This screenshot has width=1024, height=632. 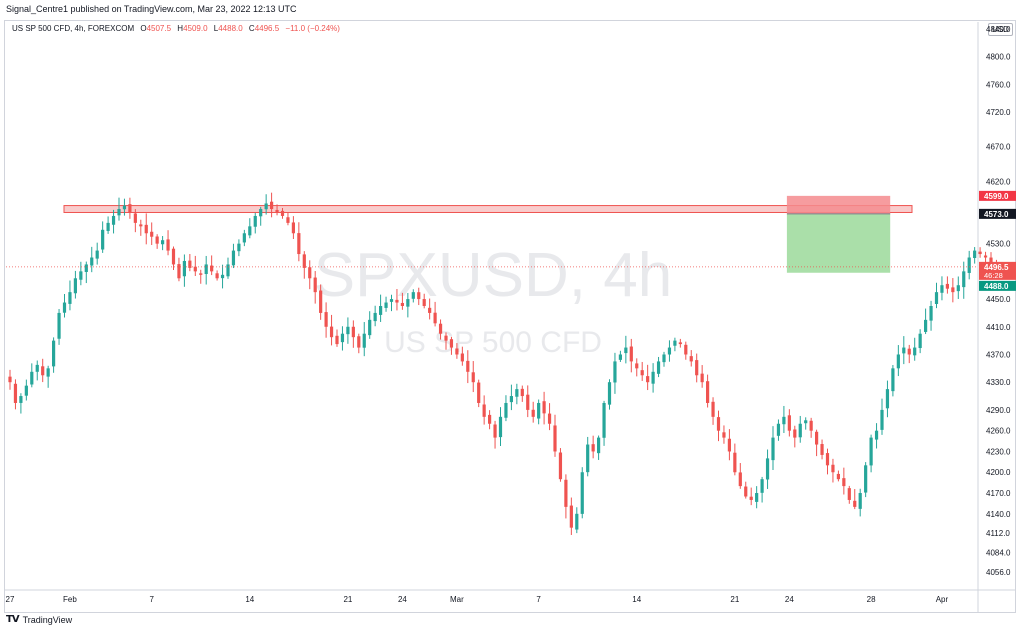 I want to click on time-tick-label: Feb, so click(x=70, y=599).